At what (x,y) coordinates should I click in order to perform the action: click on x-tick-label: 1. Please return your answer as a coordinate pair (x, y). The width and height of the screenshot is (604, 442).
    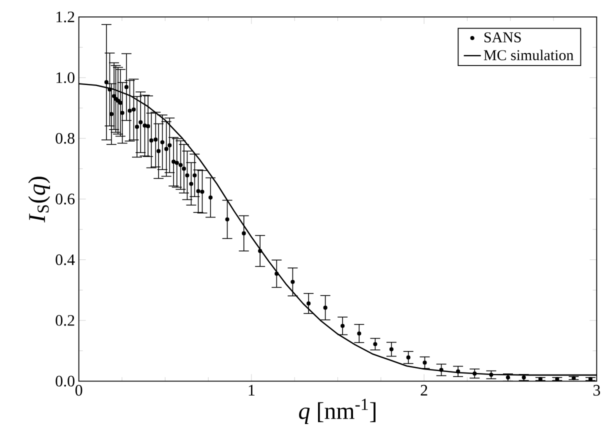
    Looking at the image, I should click on (251, 390).